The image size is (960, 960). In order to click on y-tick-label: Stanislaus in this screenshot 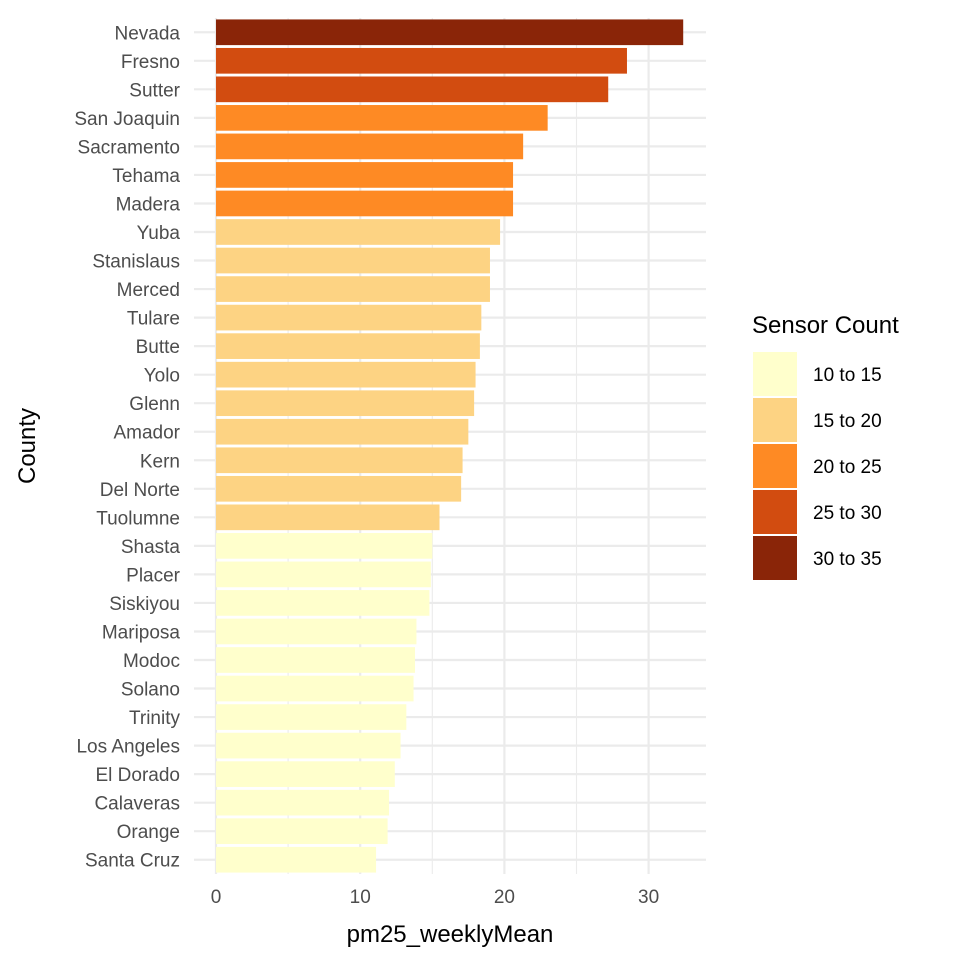, I will do `click(136, 262)`.